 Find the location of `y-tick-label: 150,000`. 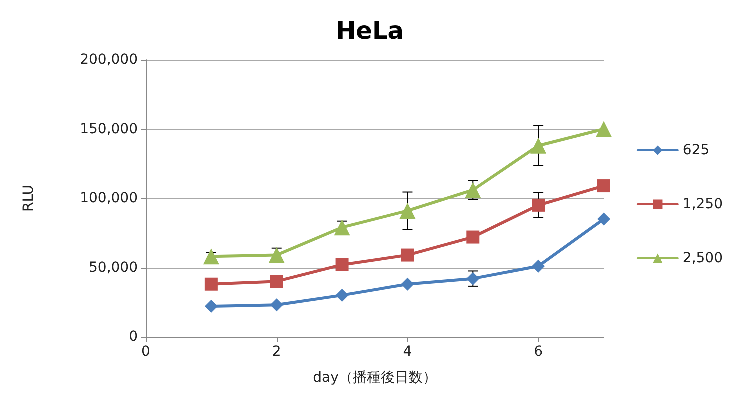

y-tick-label: 150,000 is located at coordinates (109, 129).